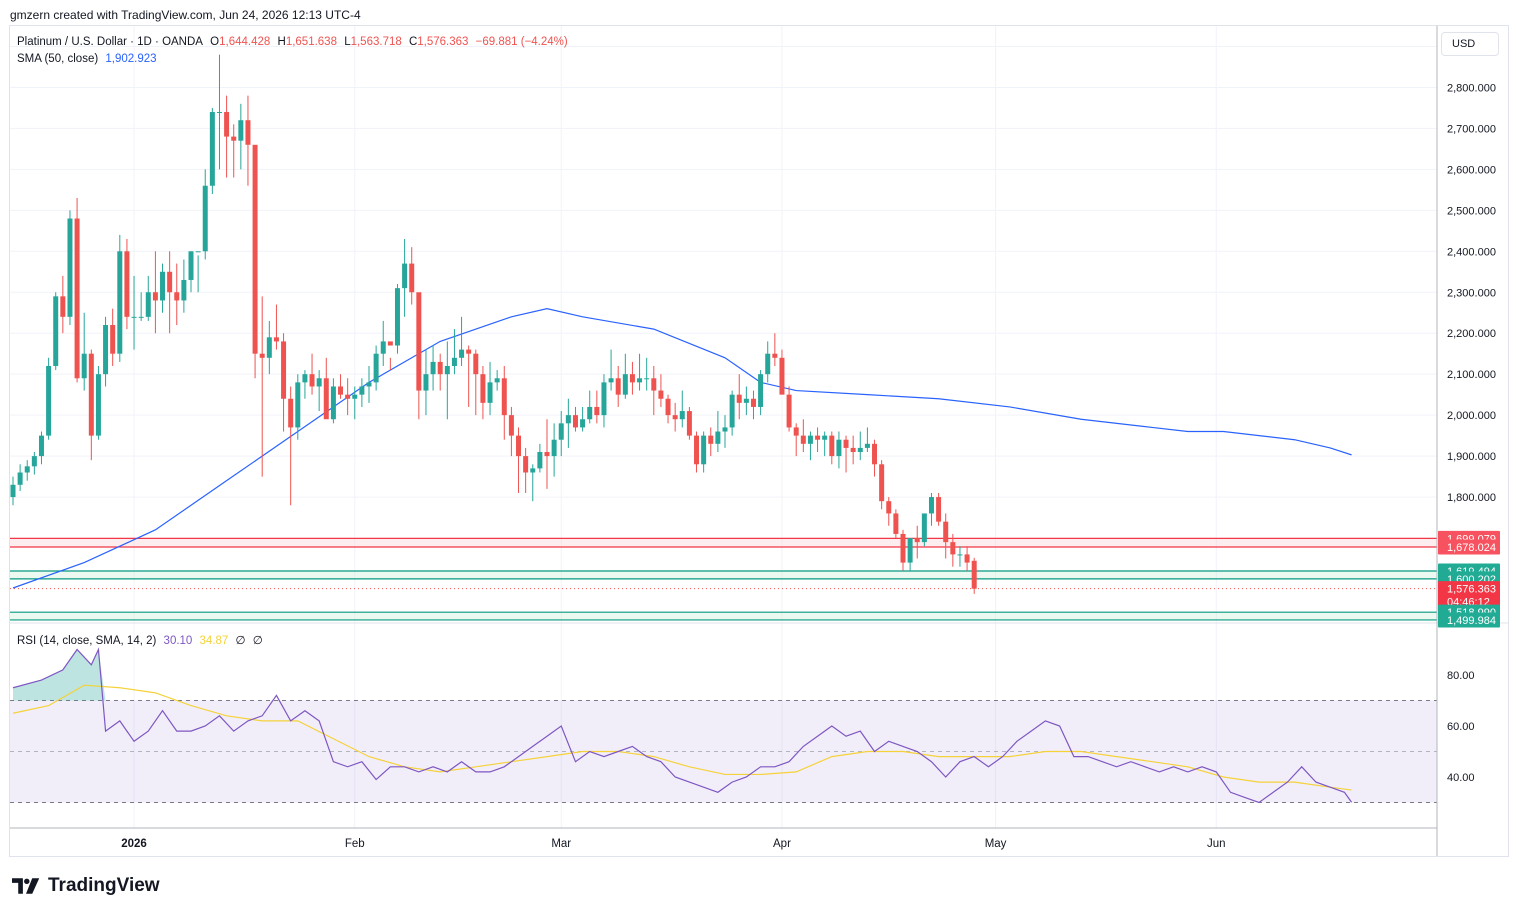 Image resolution: width=1519 pixels, height=917 pixels. I want to click on sma-label: SMA (50, close), so click(58, 59).